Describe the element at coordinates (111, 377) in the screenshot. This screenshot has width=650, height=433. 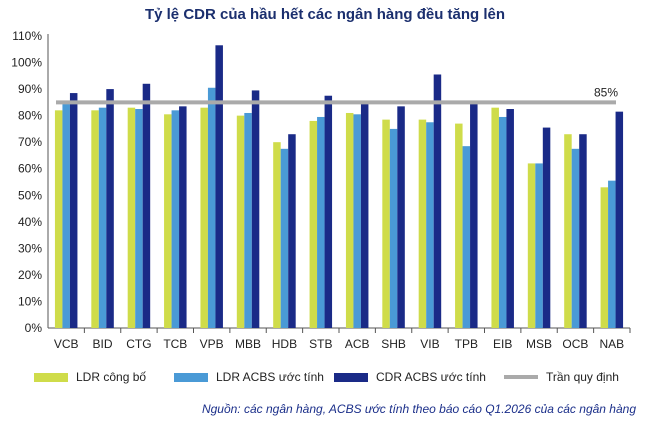
I see `legend-label: LDR công bố` at that location.